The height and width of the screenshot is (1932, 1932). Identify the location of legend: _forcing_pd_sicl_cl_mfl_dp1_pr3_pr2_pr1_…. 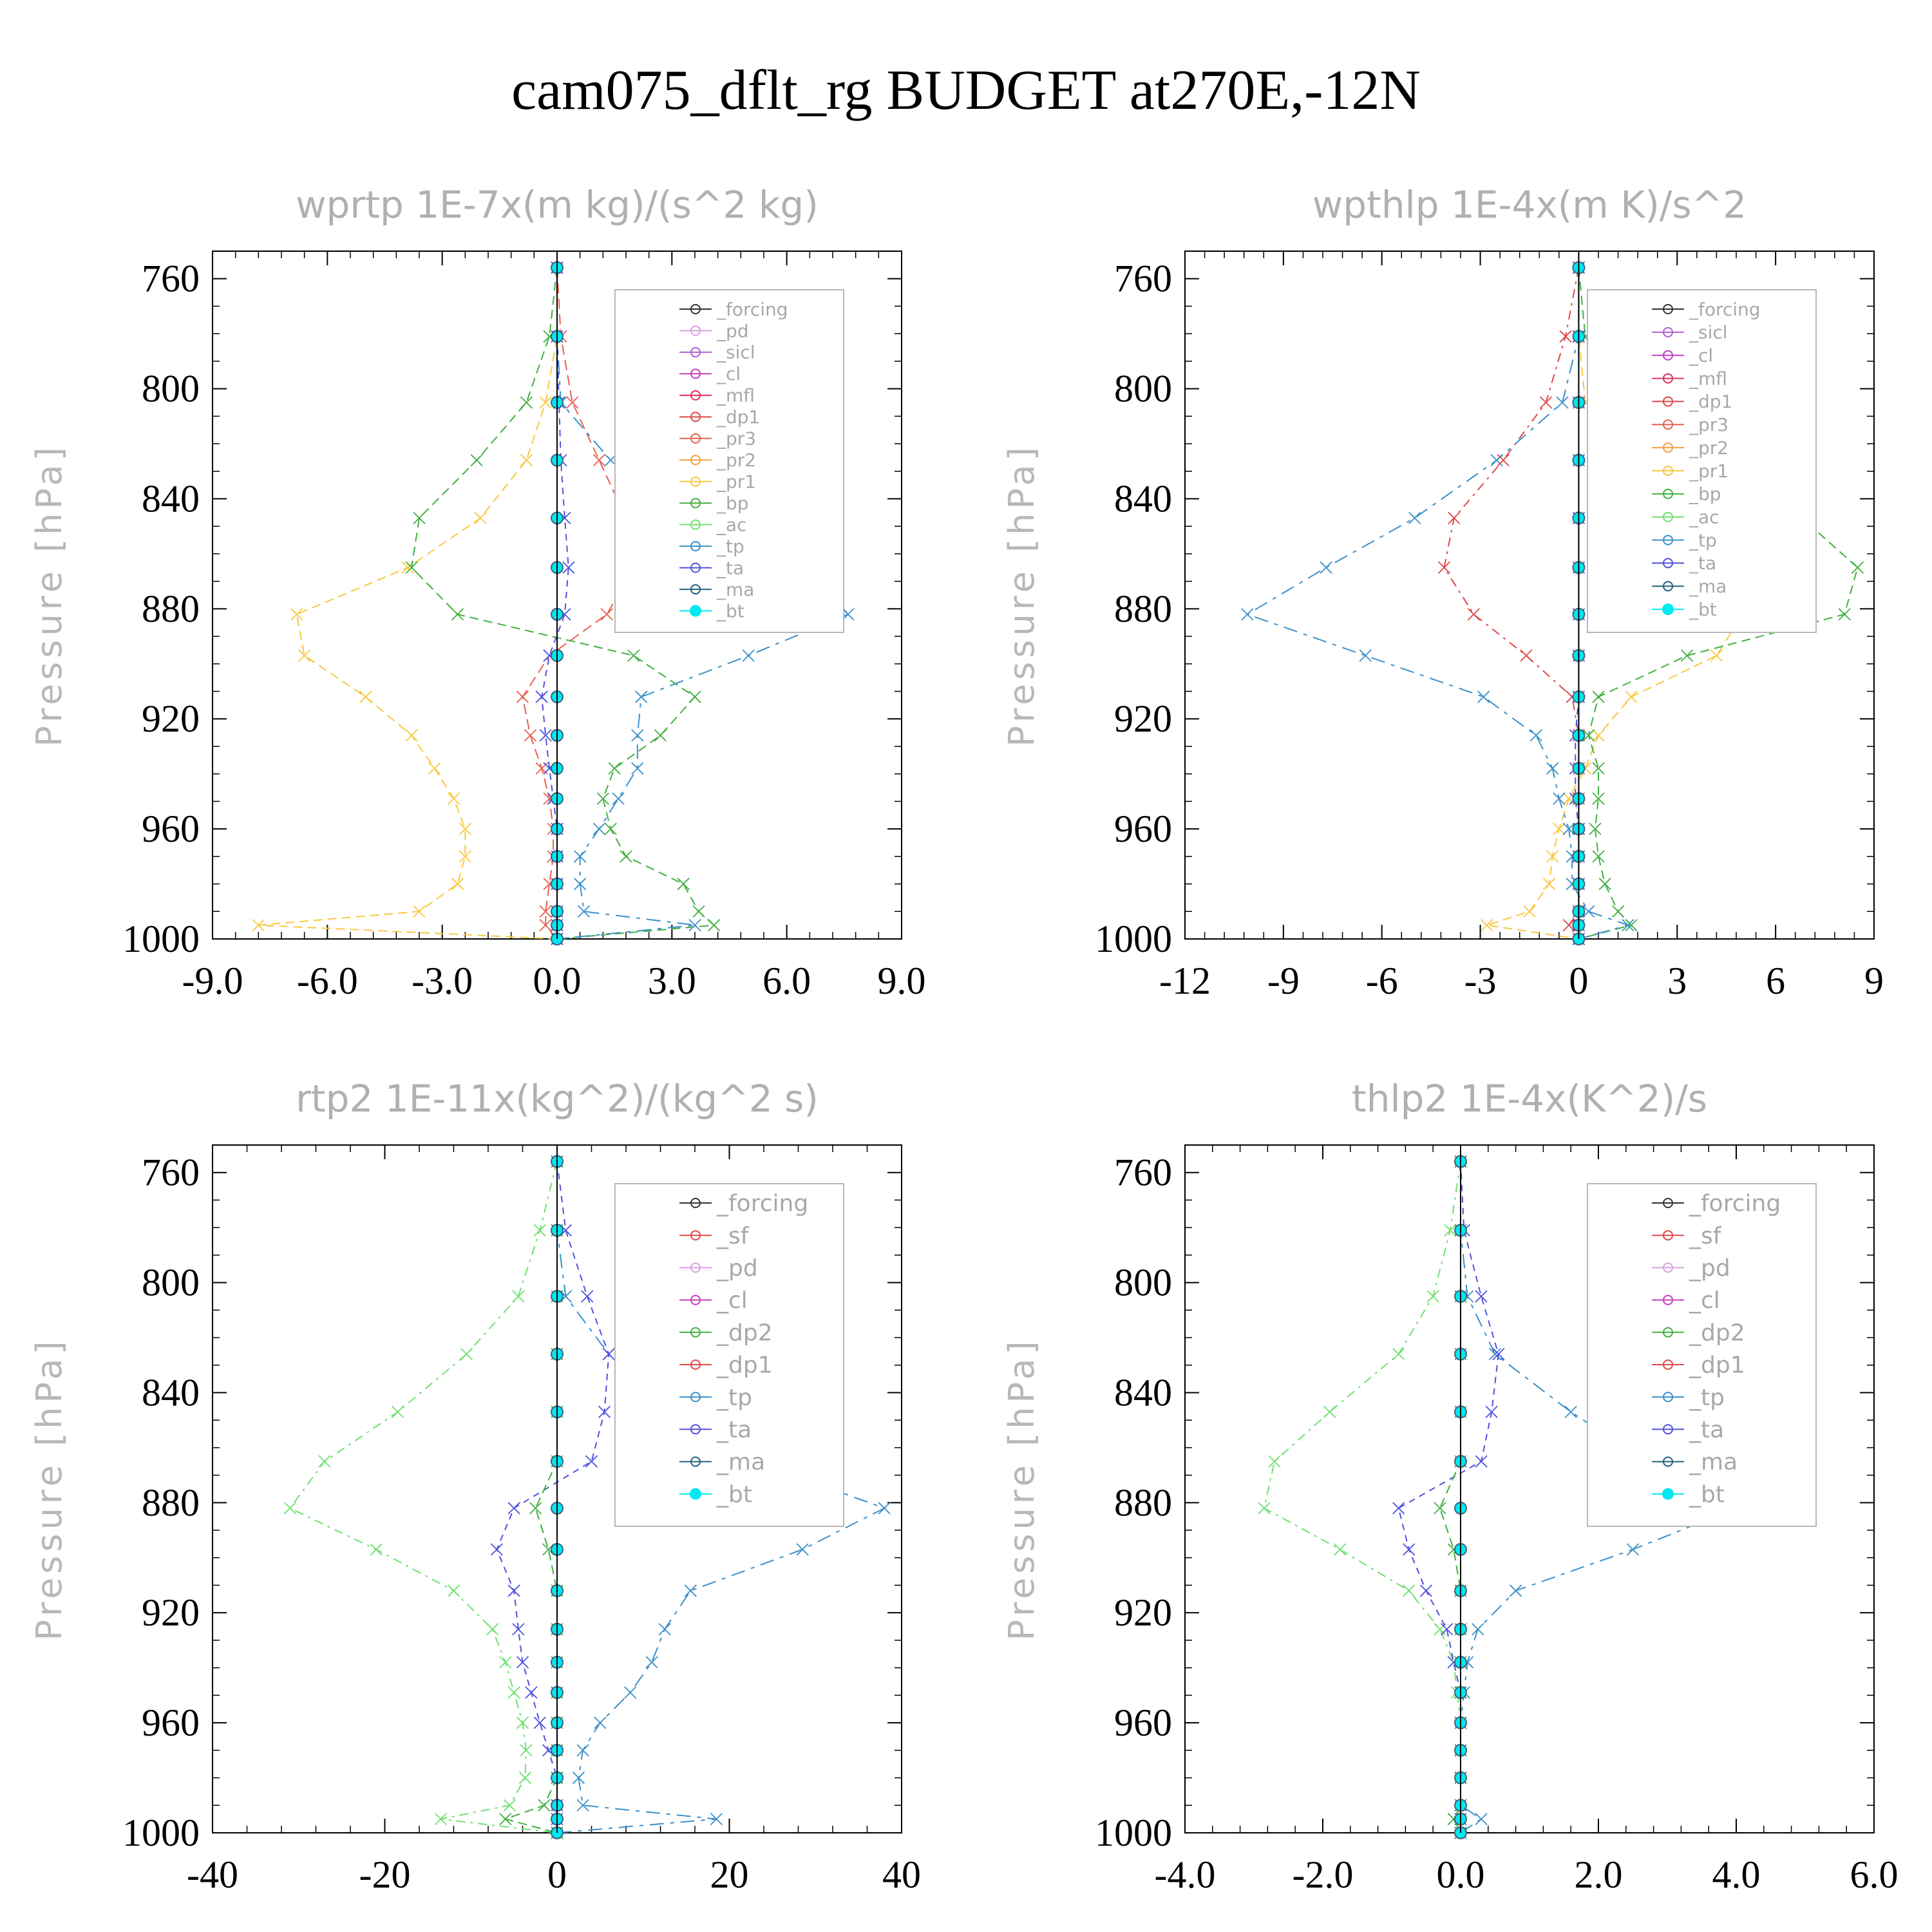
(729, 461).